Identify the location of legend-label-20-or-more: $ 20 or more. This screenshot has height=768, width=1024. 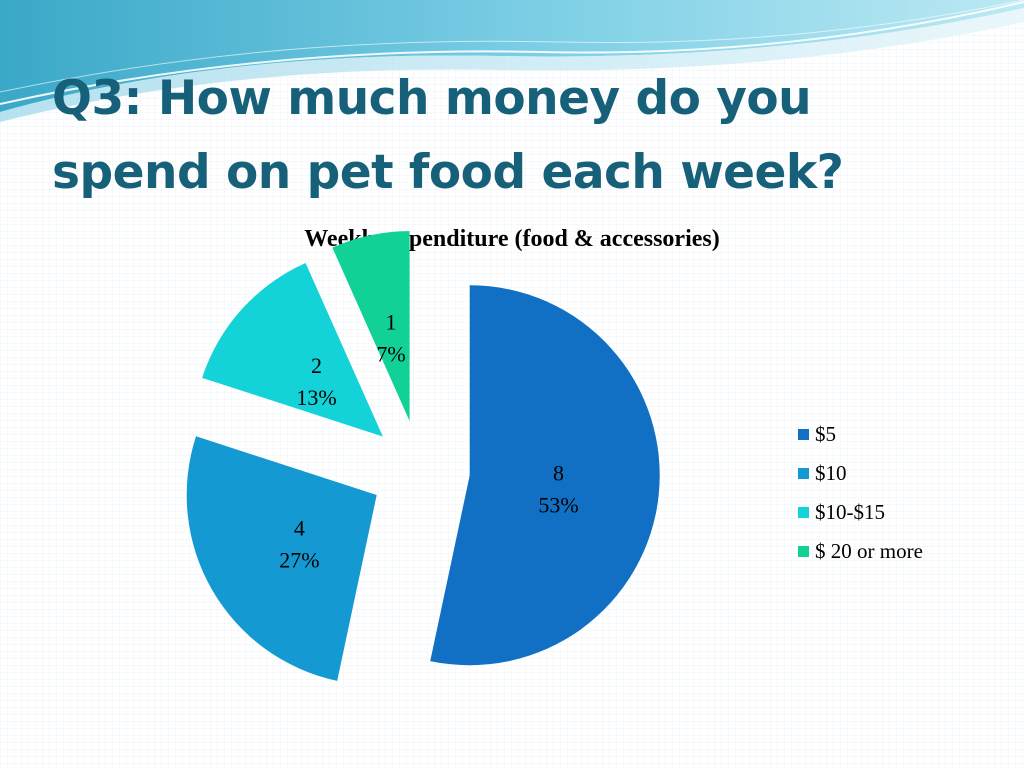
(869, 551).